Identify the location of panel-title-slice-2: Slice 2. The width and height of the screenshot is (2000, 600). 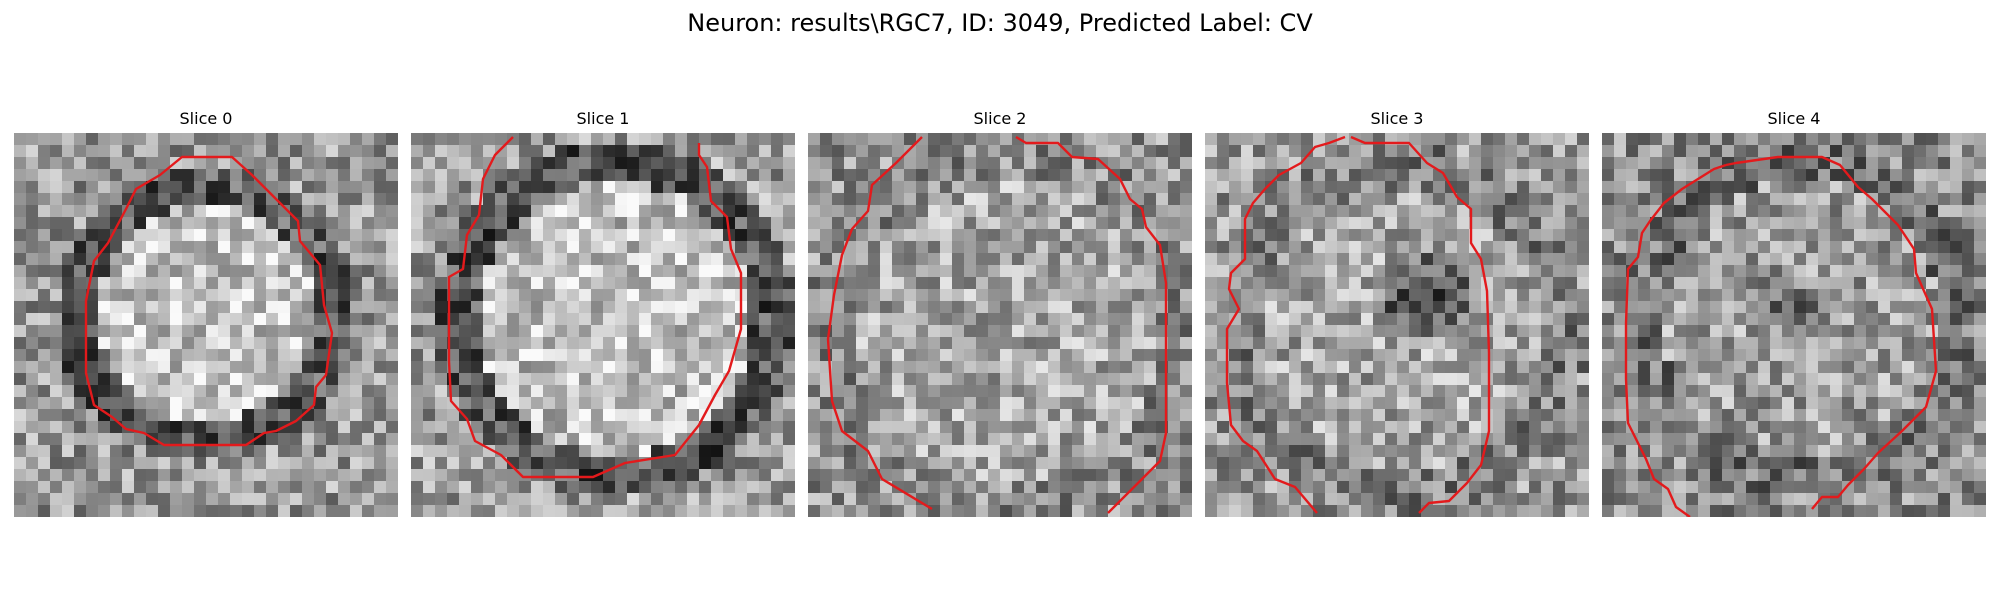
(1000, 119).